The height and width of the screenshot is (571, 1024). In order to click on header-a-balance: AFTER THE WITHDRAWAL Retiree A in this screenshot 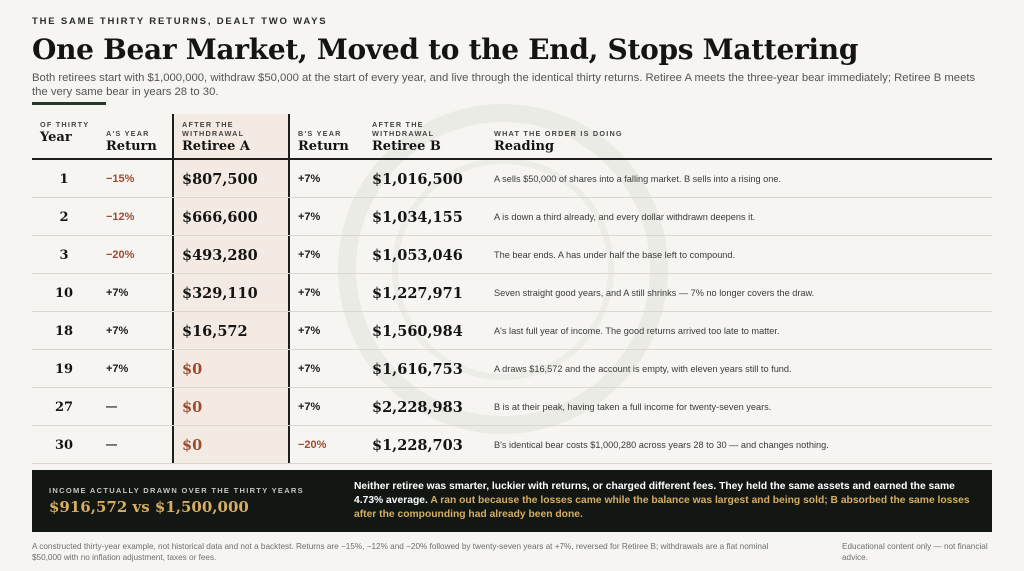, I will do `click(230, 137)`.